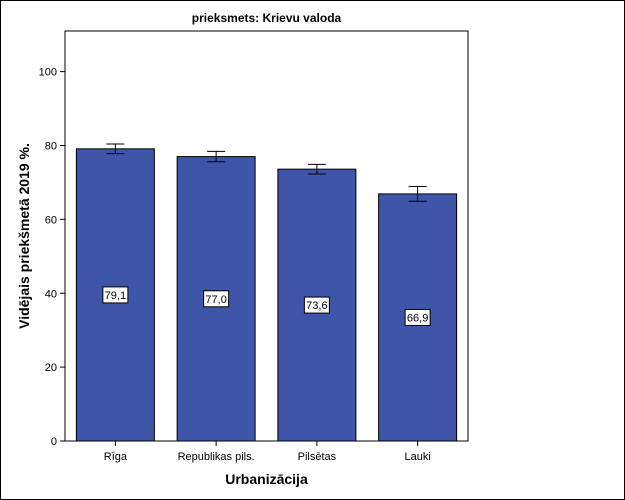  Describe the element at coordinates (48, 73) in the screenshot. I see `y-tick-label: 100` at that location.